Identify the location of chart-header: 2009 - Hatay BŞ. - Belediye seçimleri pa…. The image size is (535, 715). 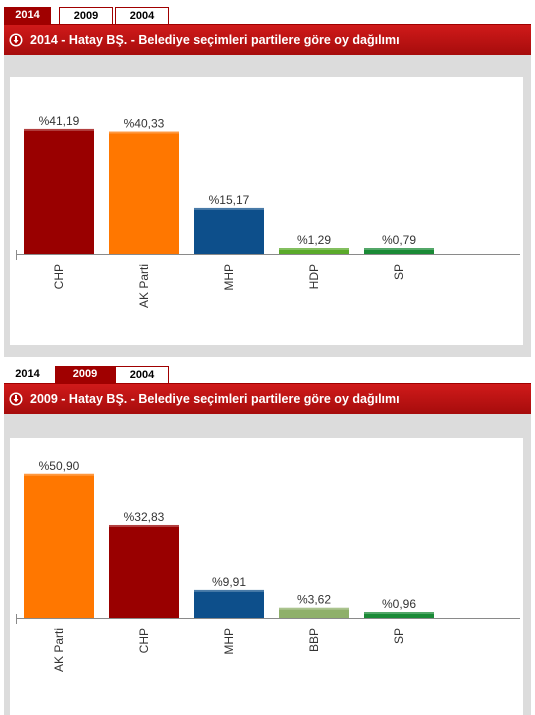
(267, 399).